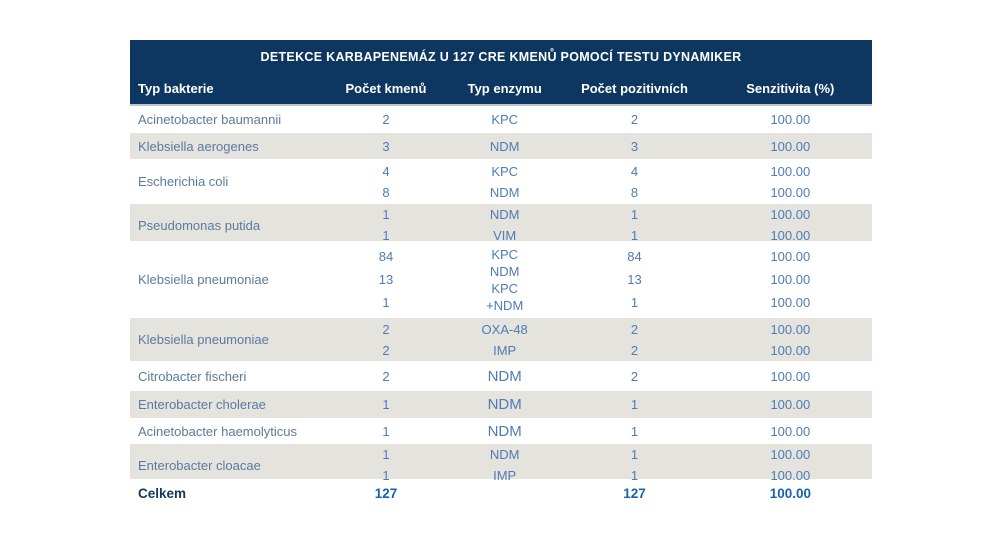 The width and height of the screenshot is (1000, 546). Describe the element at coordinates (192, 376) in the screenshot. I see `bacteria-cell: Citrobacter fischeri` at that location.